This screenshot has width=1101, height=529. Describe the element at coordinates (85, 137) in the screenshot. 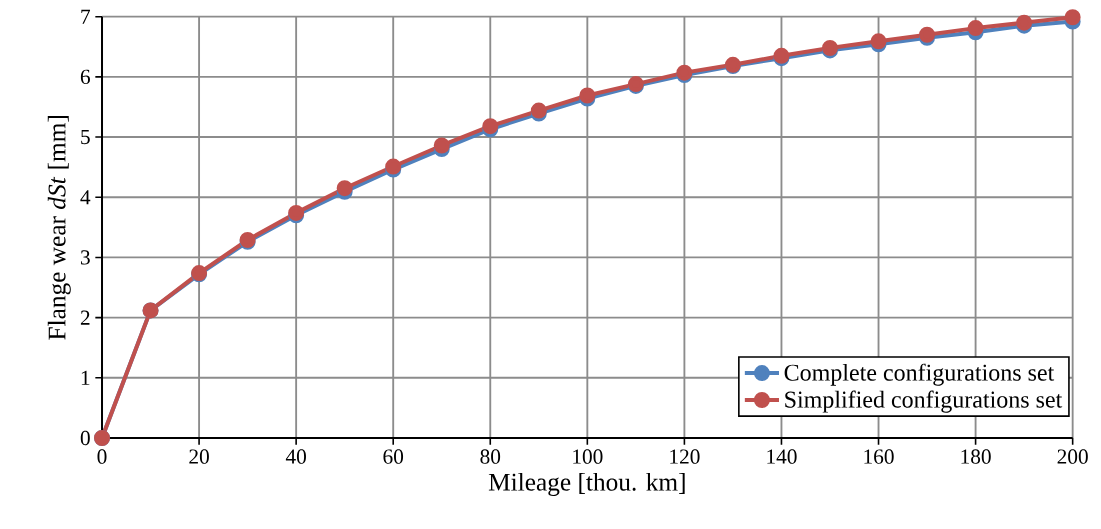

I see `y-tick-label: 5` at that location.